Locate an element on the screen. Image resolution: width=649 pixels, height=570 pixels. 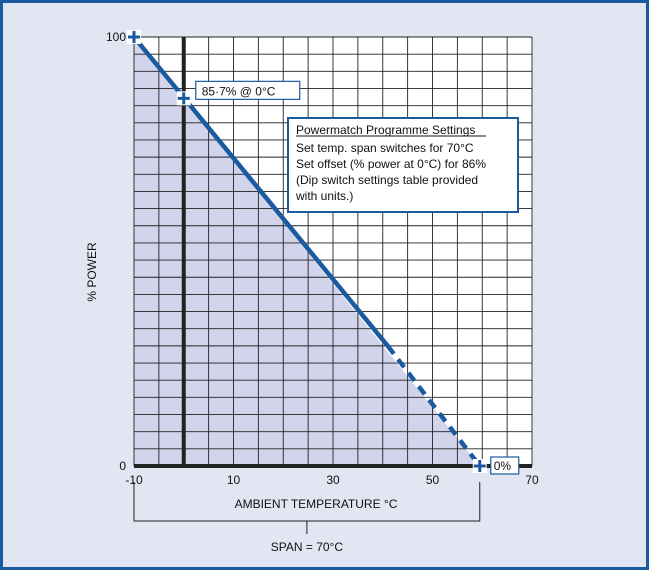
y-tick-label: 0 is located at coordinates (122, 466).